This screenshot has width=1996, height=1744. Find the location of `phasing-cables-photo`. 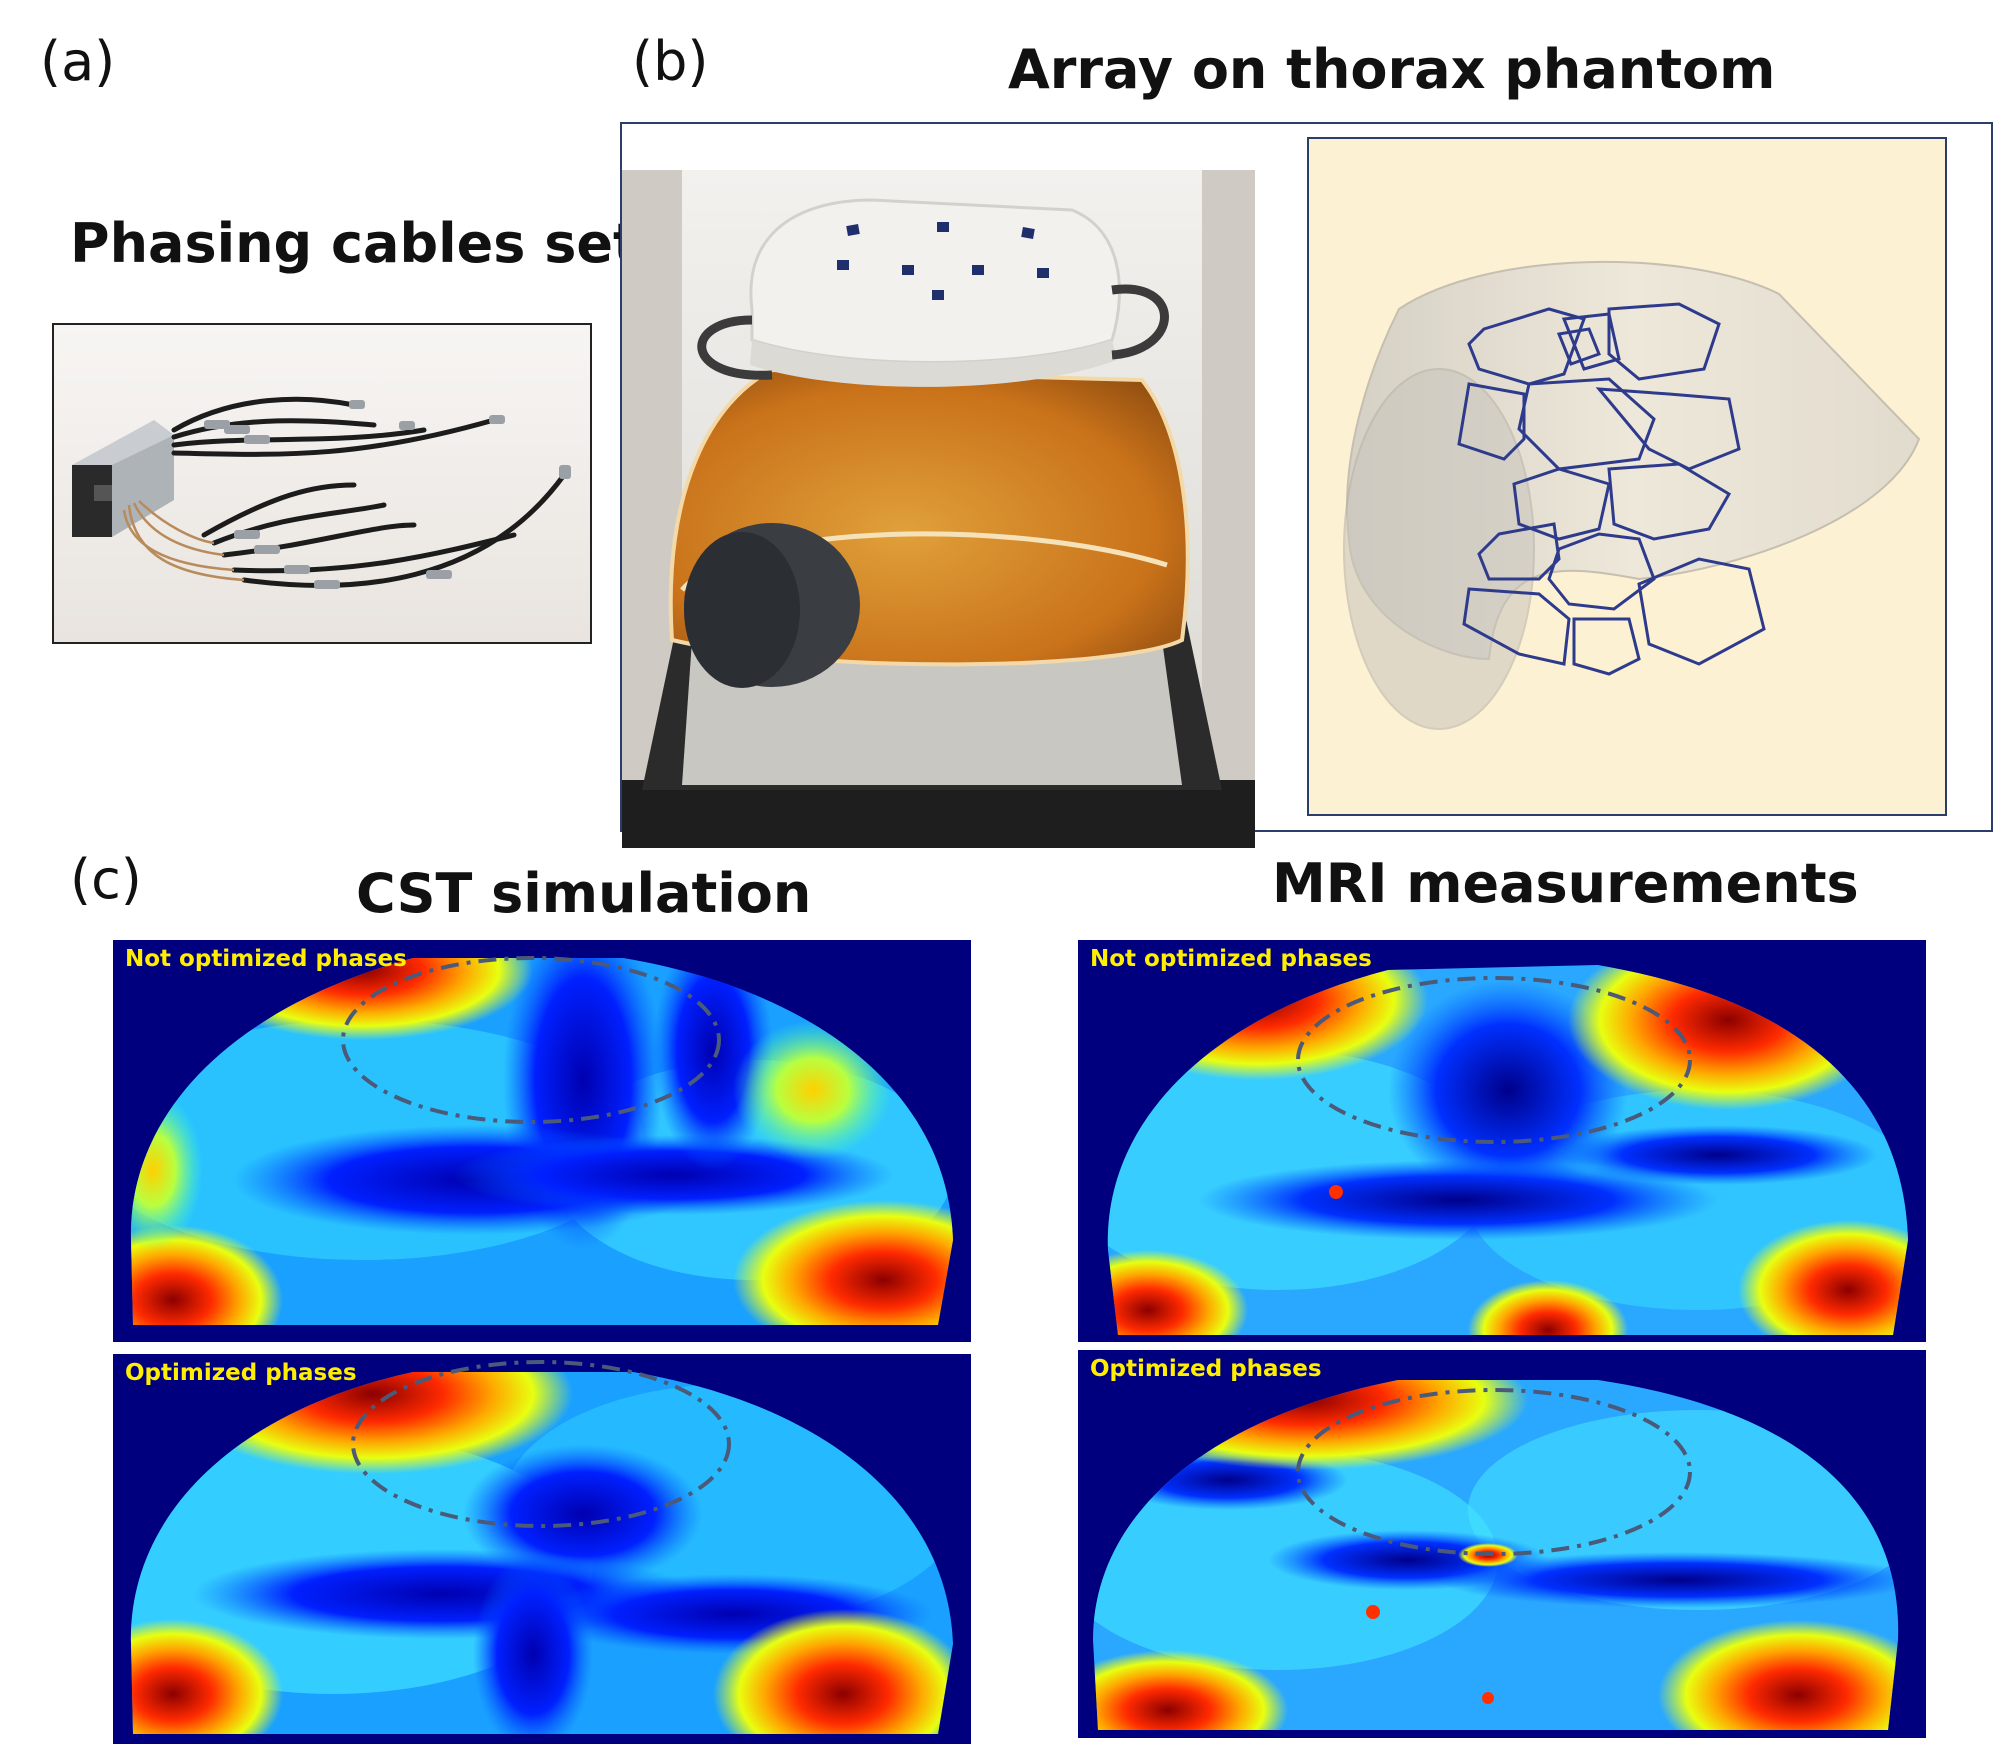

phasing-cables-photo is located at coordinates (322, 483).